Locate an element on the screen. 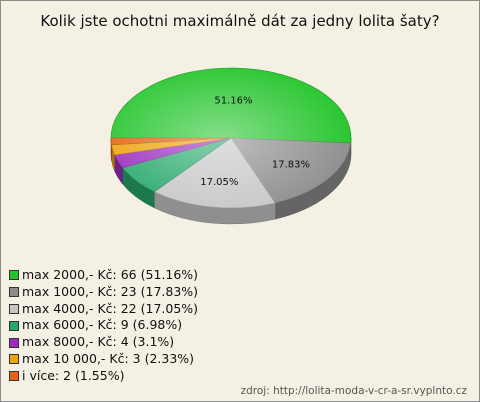 The width and height of the screenshot is (480, 402). legend-item: max 6000,- Kč: 9 (6.98%) is located at coordinates (103, 325).